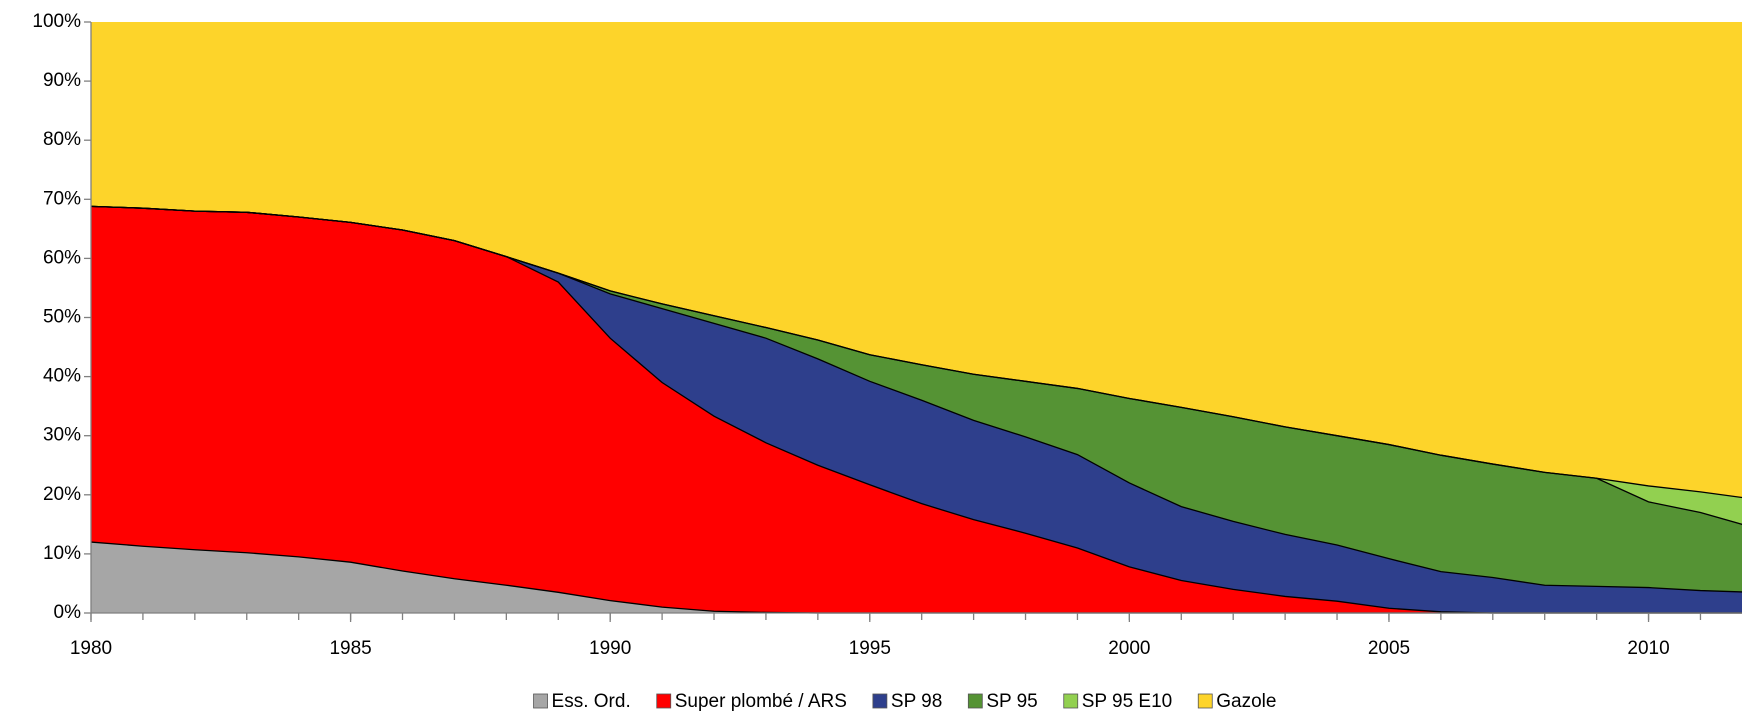 This screenshot has width=1742, height=715. I want to click on legend-label: Gazole, so click(1246, 701).